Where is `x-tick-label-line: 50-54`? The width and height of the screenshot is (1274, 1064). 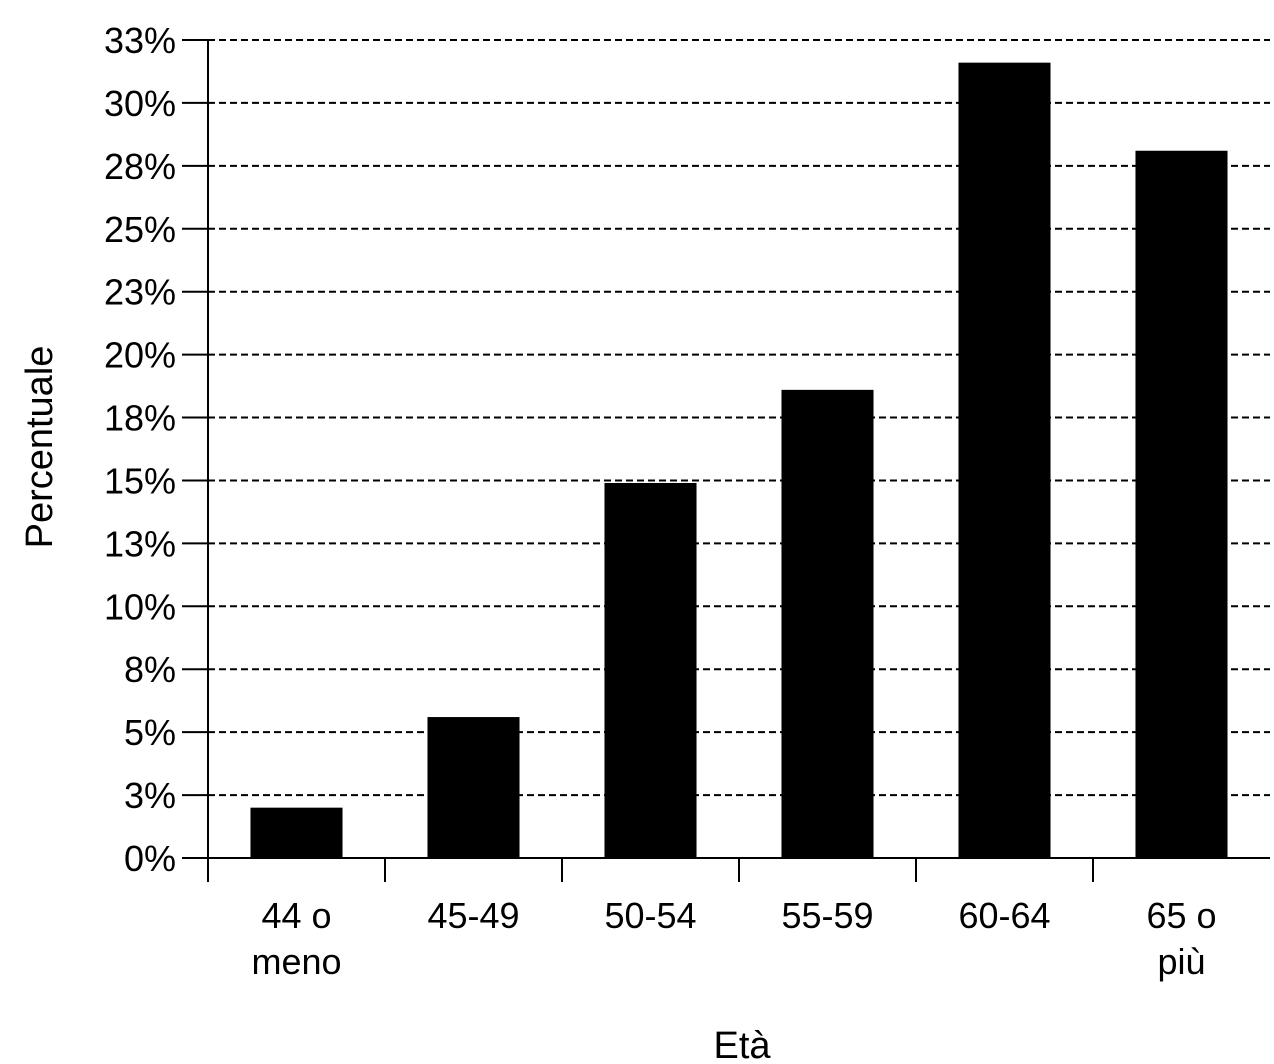 x-tick-label-line: 50-54 is located at coordinates (650, 915).